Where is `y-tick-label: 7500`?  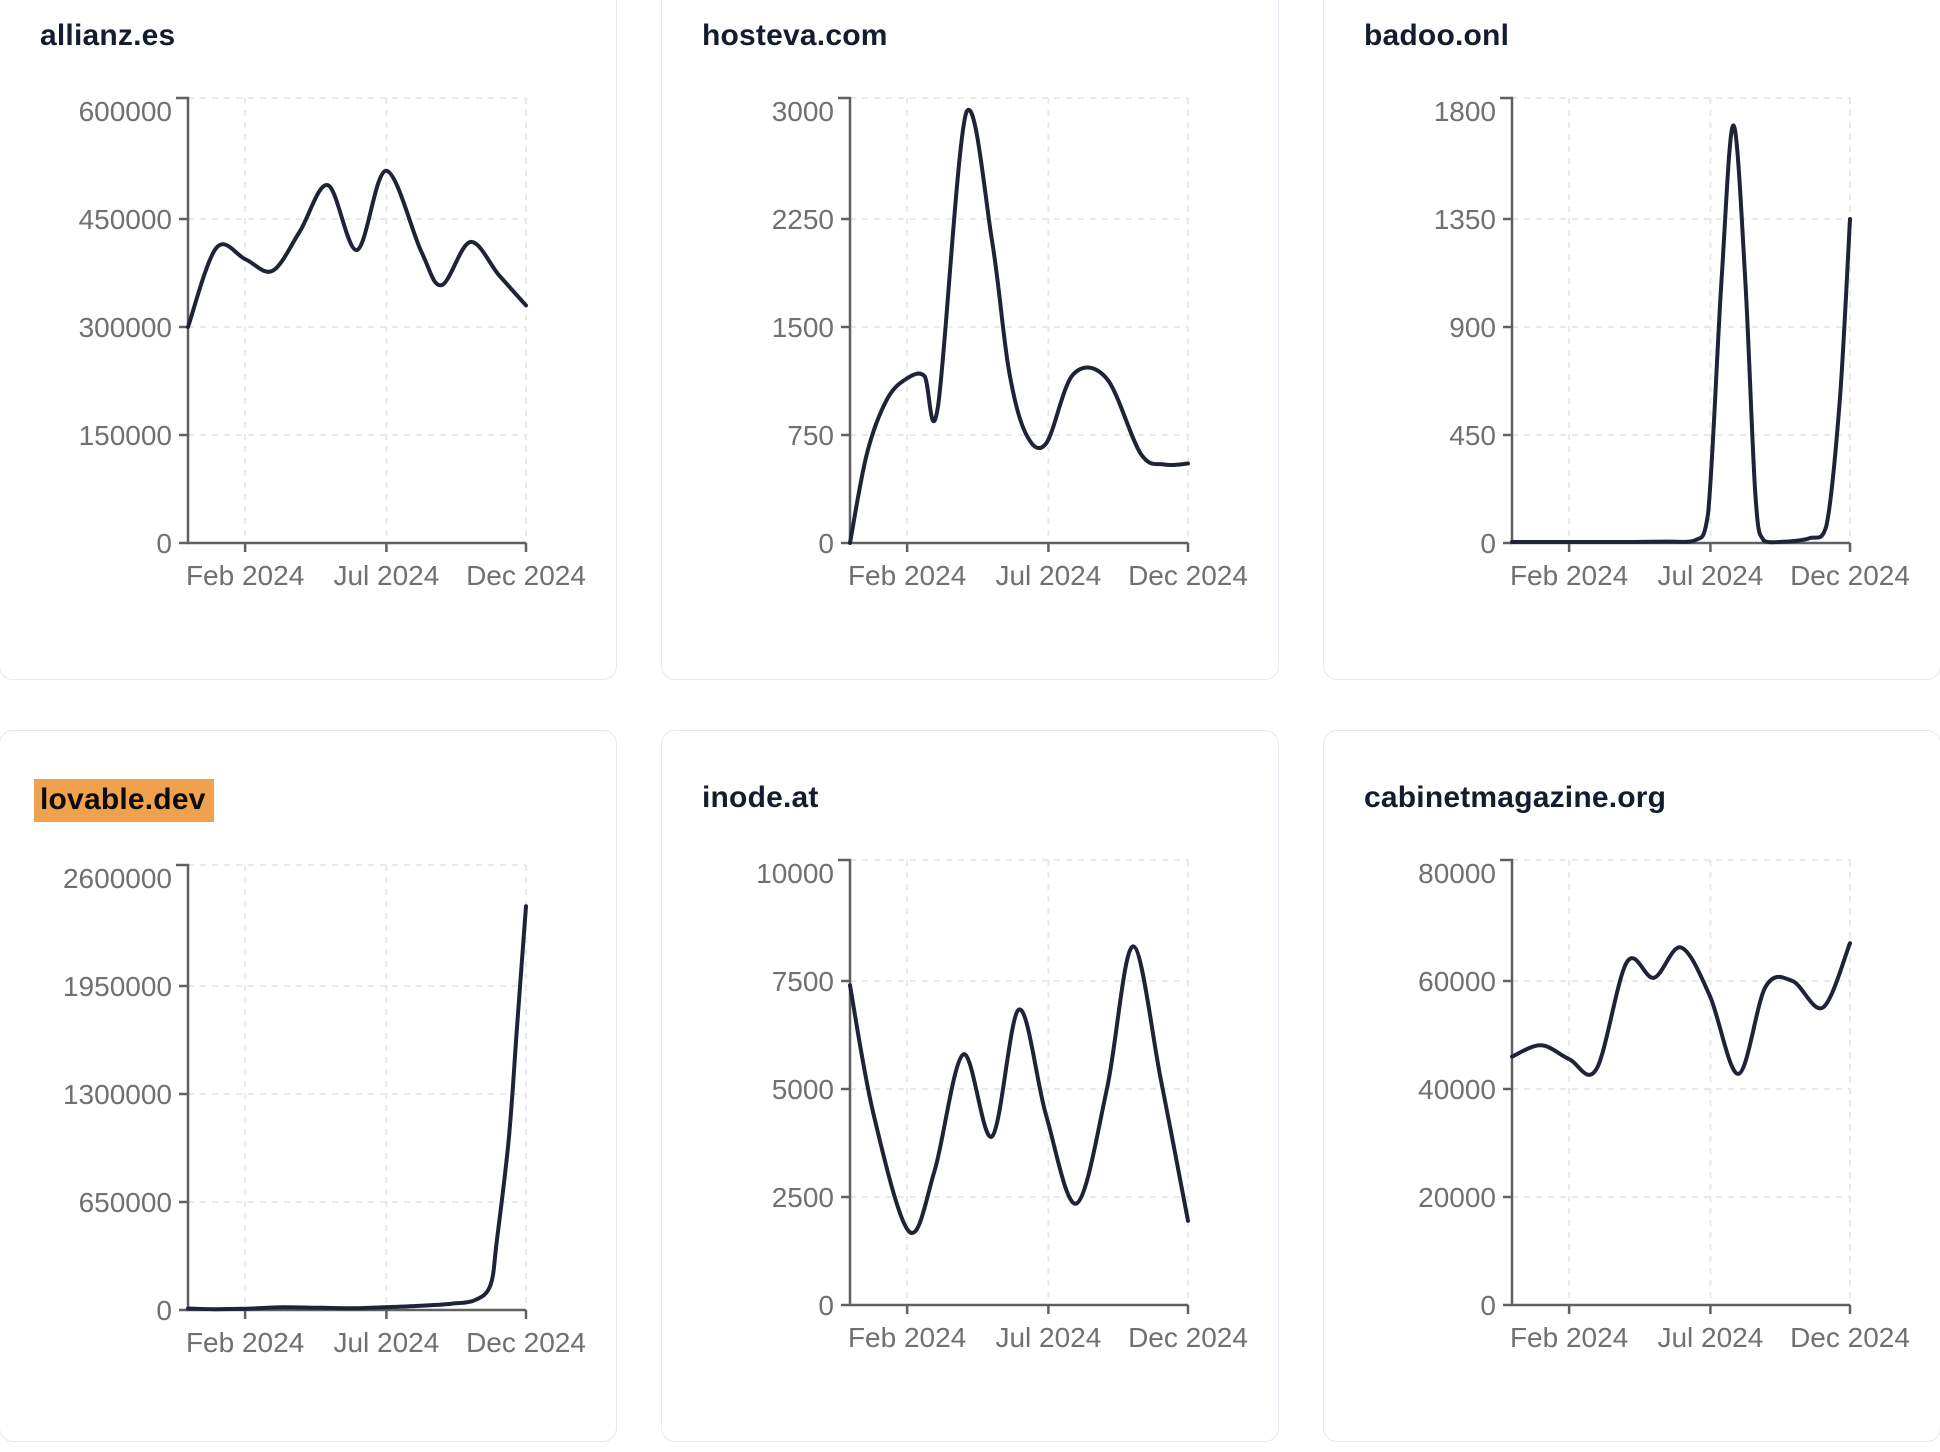 y-tick-label: 7500 is located at coordinates (803, 981).